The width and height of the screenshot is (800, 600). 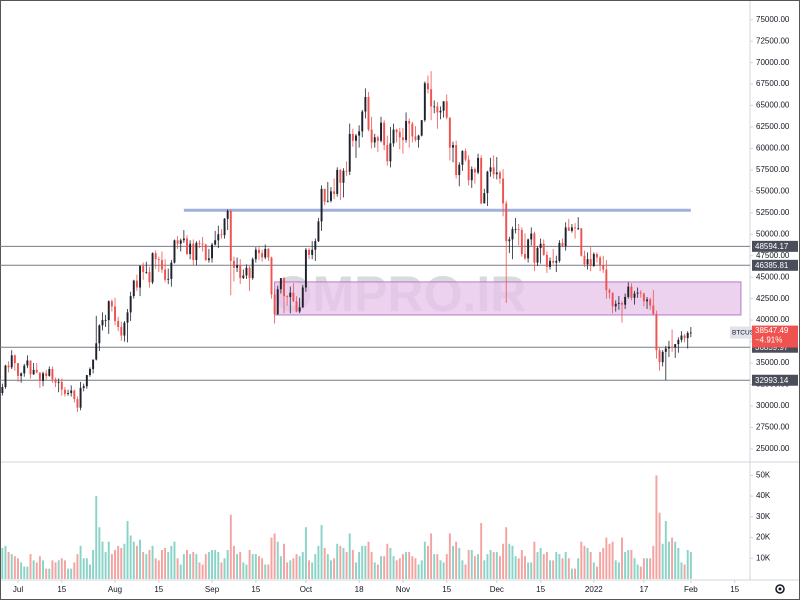 What do you see at coordinates (772, 265) in the screenshot?
I see `level-label: 46385.81` at bounding box center [772, 265].